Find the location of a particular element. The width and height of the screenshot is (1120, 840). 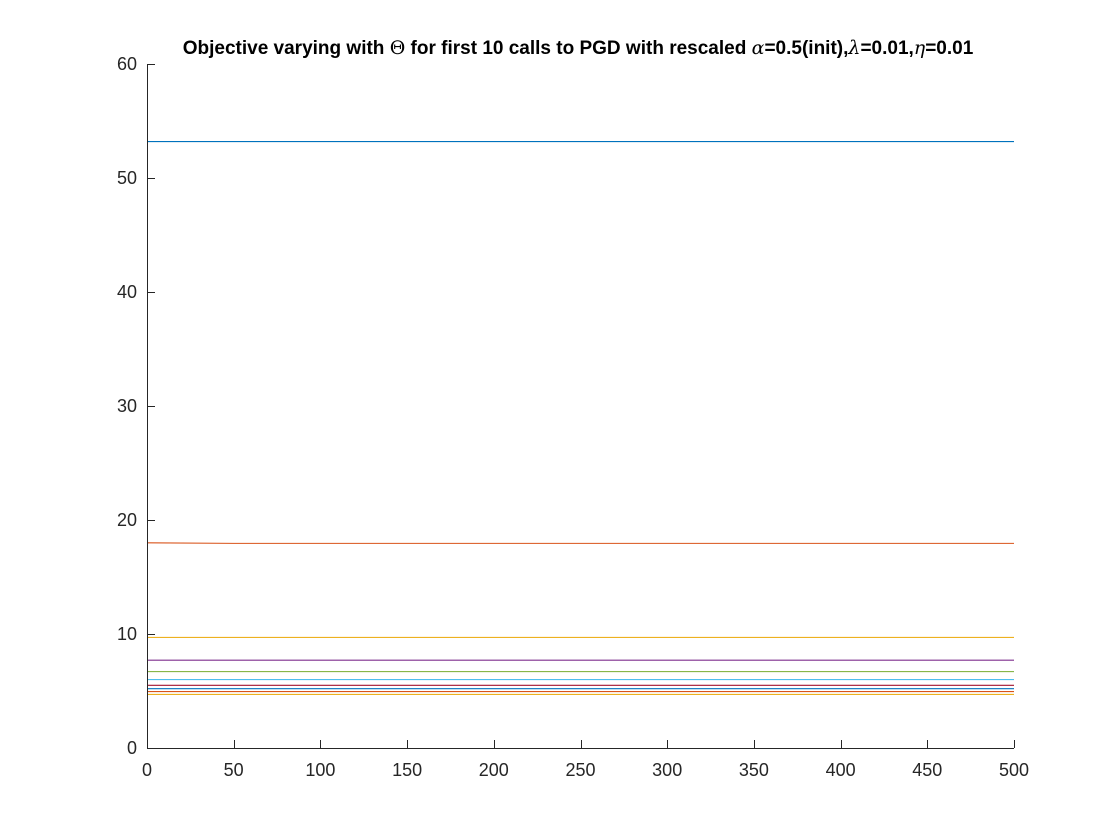

chart-title-part: Objective varying with is located at coordinates (286, 48).